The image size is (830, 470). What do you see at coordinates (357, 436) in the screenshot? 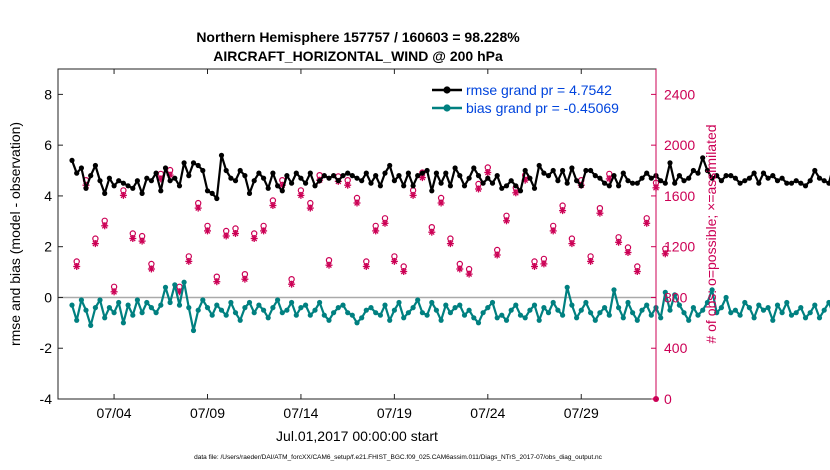
I see `x-axis-label: Jul.01,2017 00:00:00 start` at bounding box center [357, 436].